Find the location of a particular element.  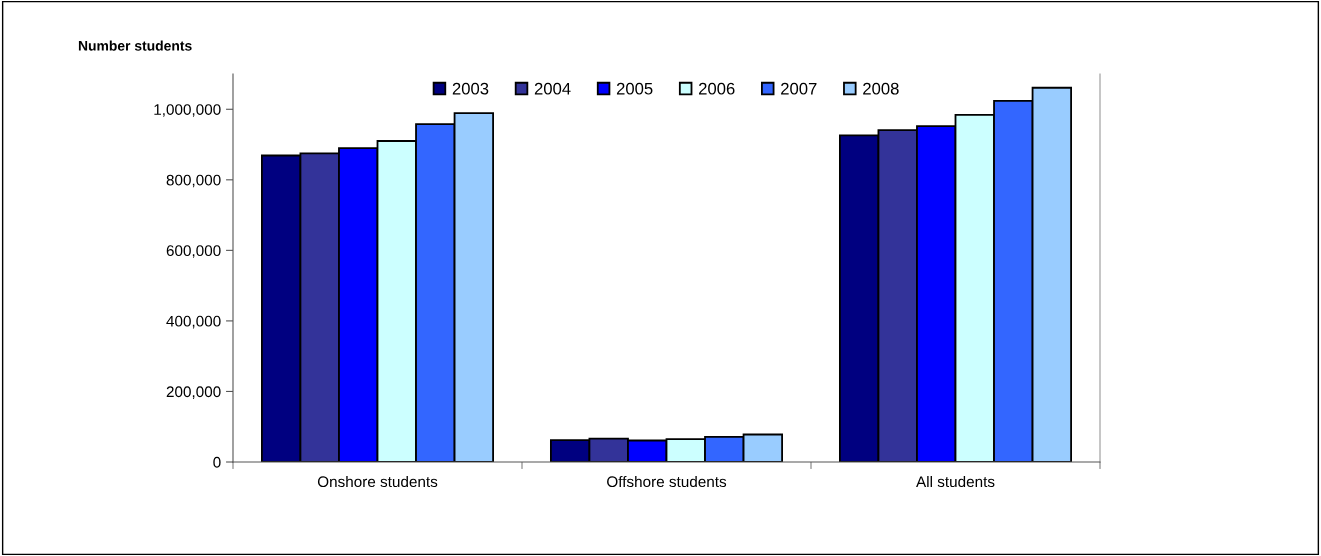

legend-label: 2003 is located at coordinates (470, 88).